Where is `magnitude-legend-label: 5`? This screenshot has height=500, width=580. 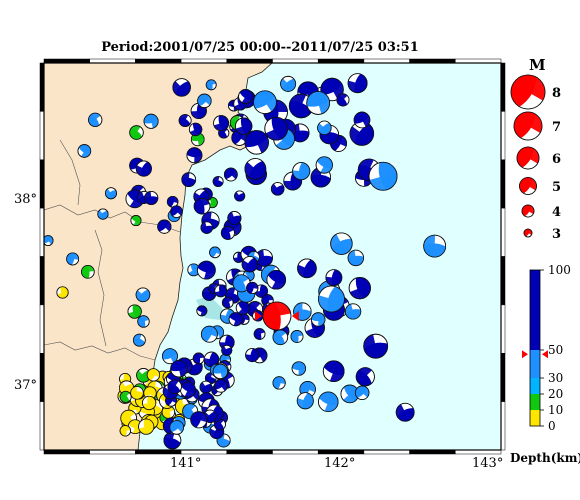
magnitude-legend-label: 5 is located at coordinates (556, 187).